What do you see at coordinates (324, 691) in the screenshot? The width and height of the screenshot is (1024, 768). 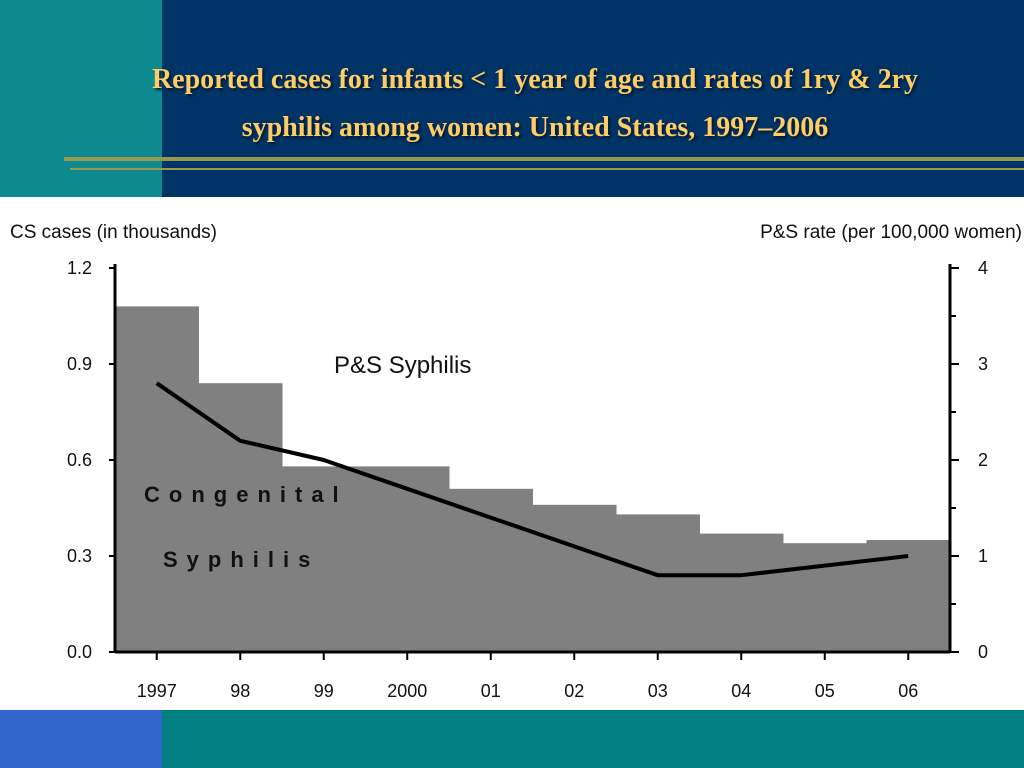 I see `x-tick-label: 99` at bounding box center [324, 691].